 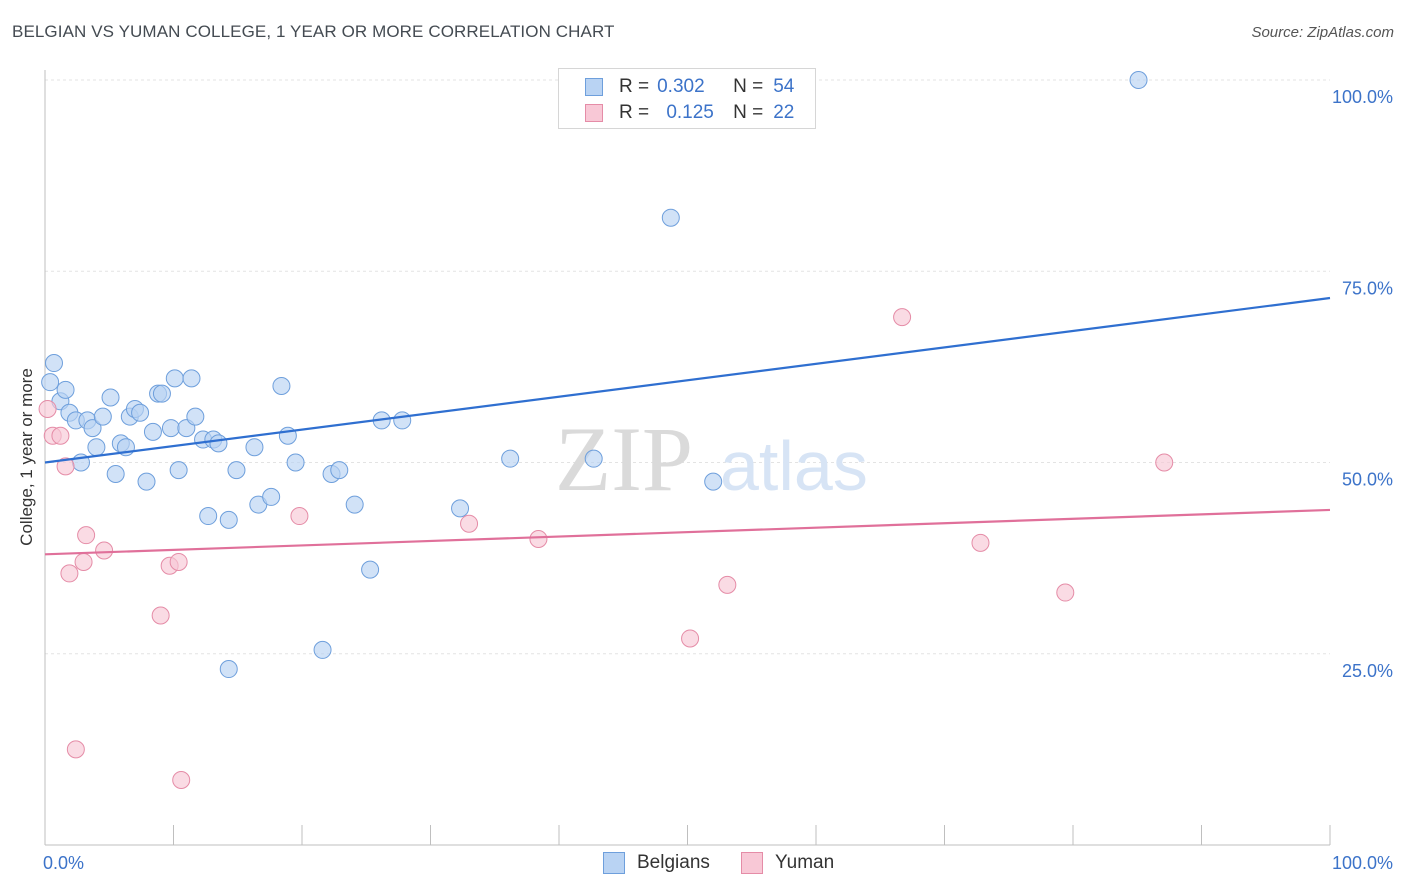 I want to click on belgians-swatch, so click(x=594, y=87).